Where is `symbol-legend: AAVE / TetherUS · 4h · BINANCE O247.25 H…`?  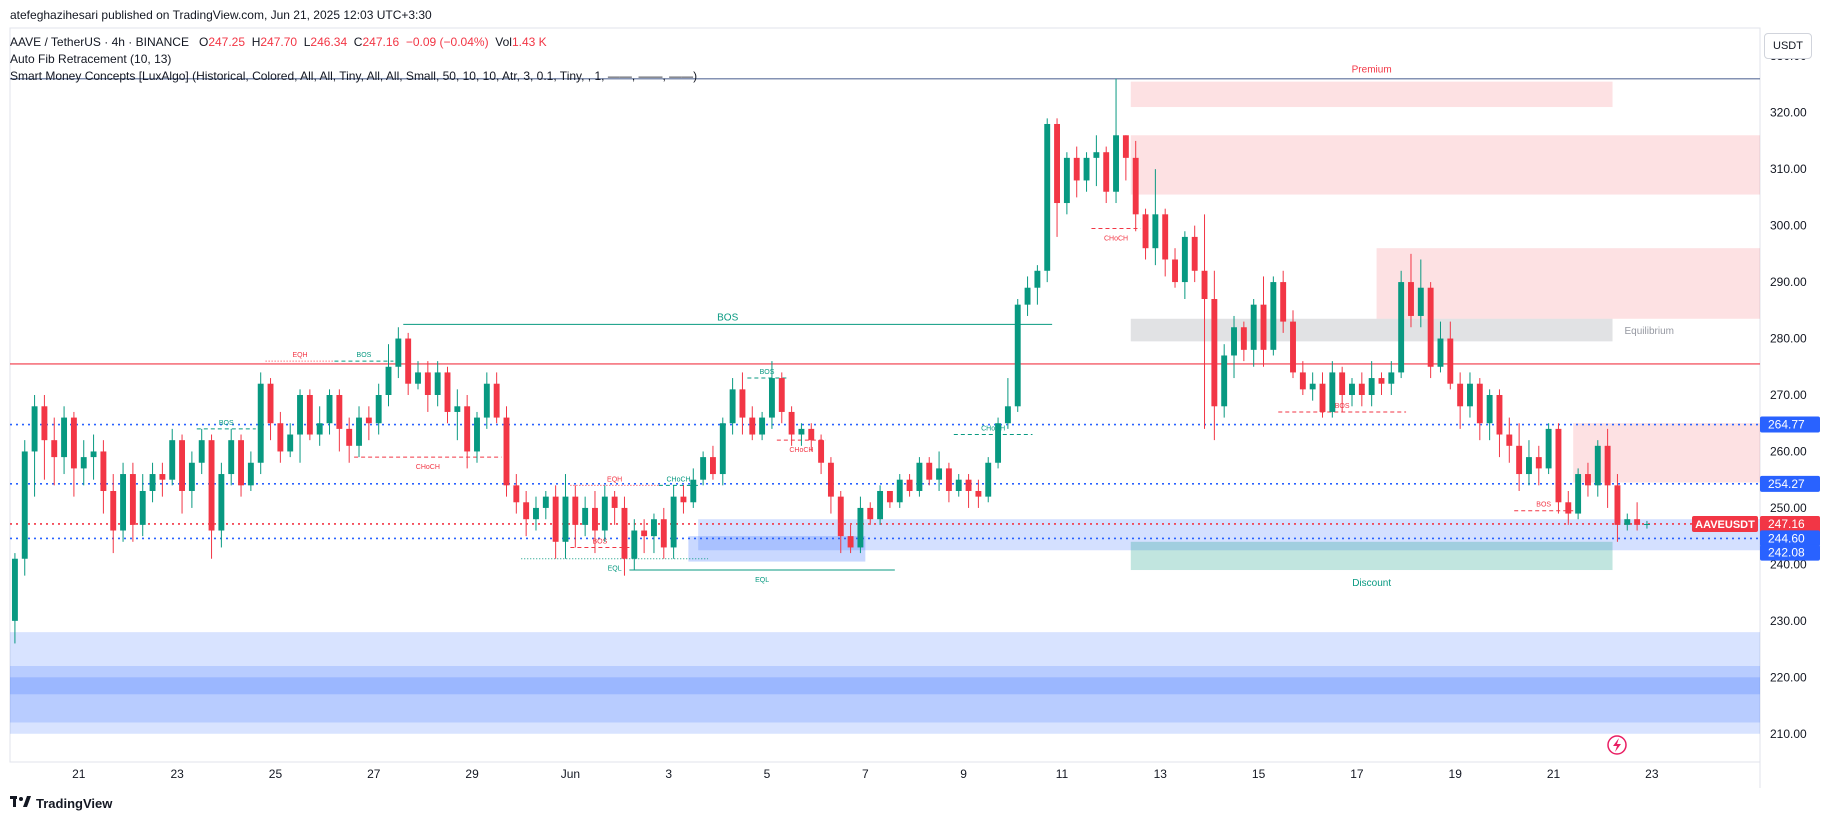 symbol-legend: AAVE / TetherUS · 4h · BINANCE O247.25 H… is located at coordinates (278, 42).